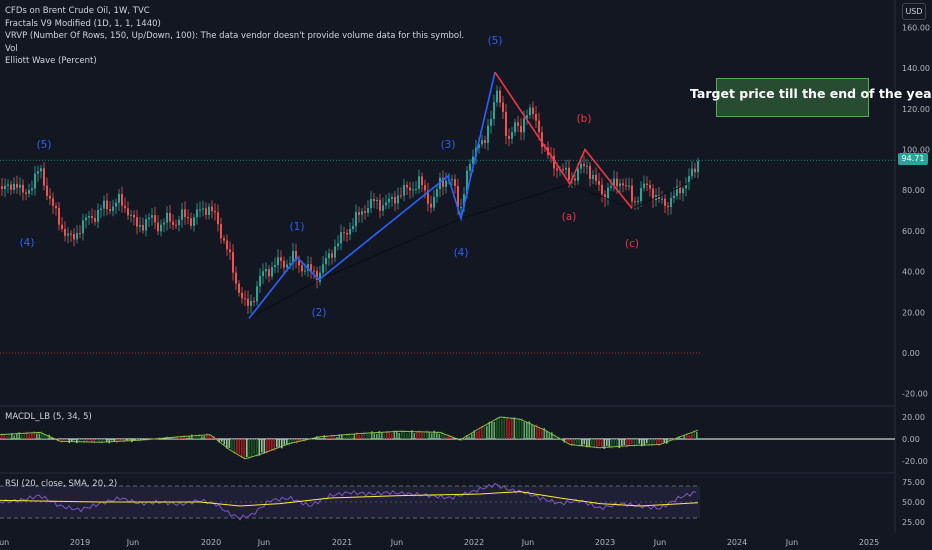  What do you see at coordinates (461, 253) in the screenshot?
I see `elliott-wave-label: (4)` at bounding box center [461, 253].